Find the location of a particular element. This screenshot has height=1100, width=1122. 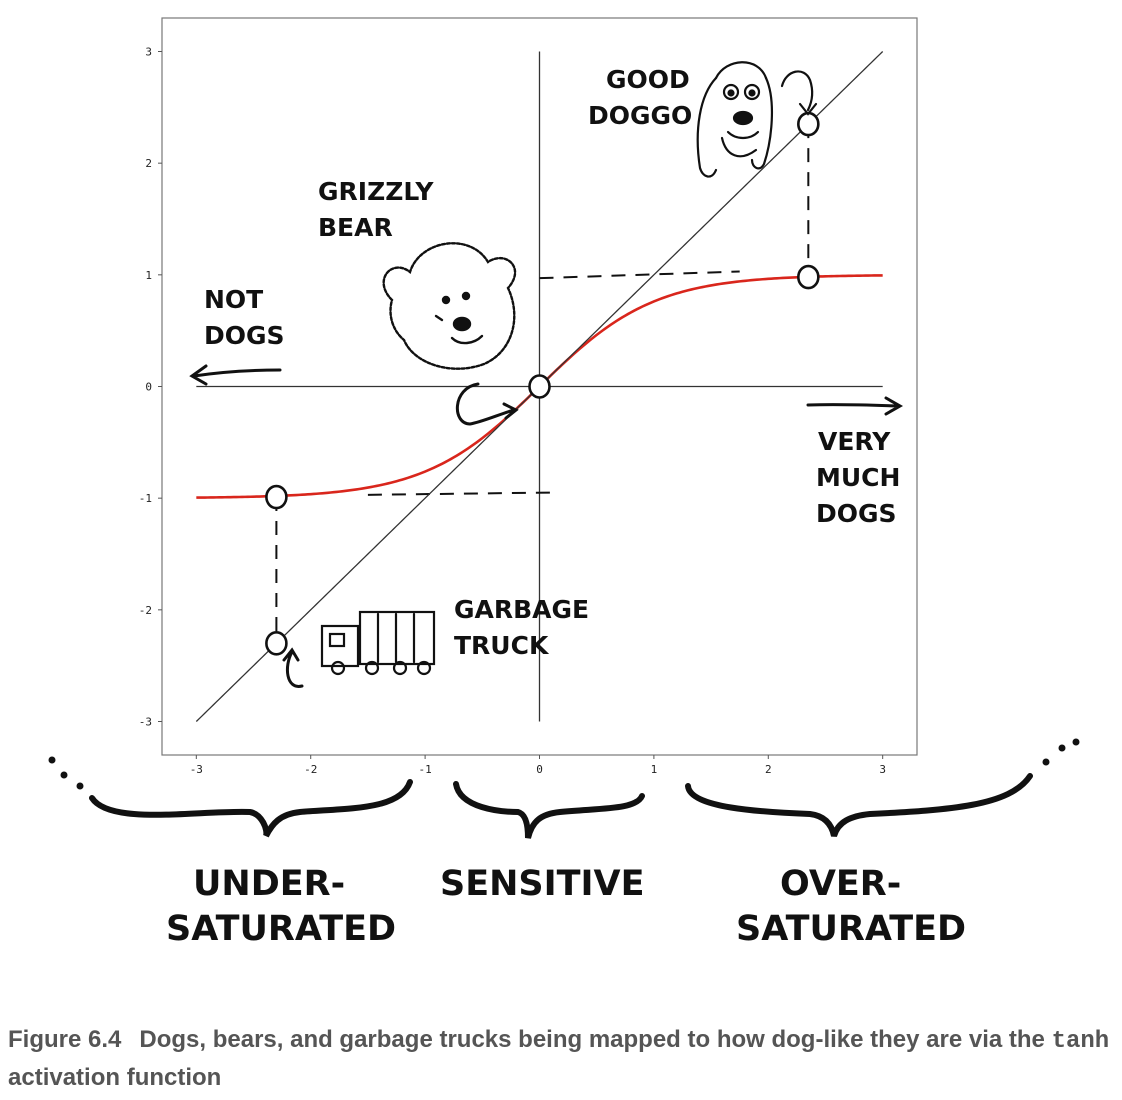

guide-lower-horizontal is located at coordinates (459, 493).